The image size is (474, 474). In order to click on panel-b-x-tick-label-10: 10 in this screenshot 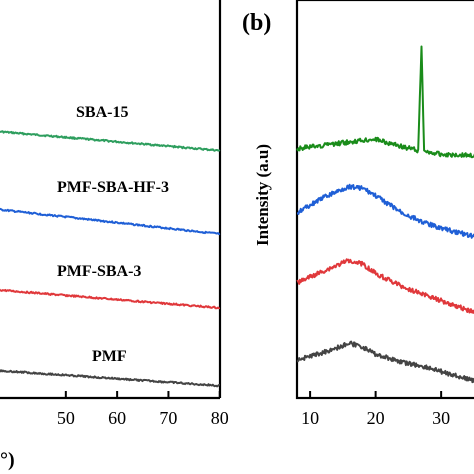, I will do `click(310, 418)`.